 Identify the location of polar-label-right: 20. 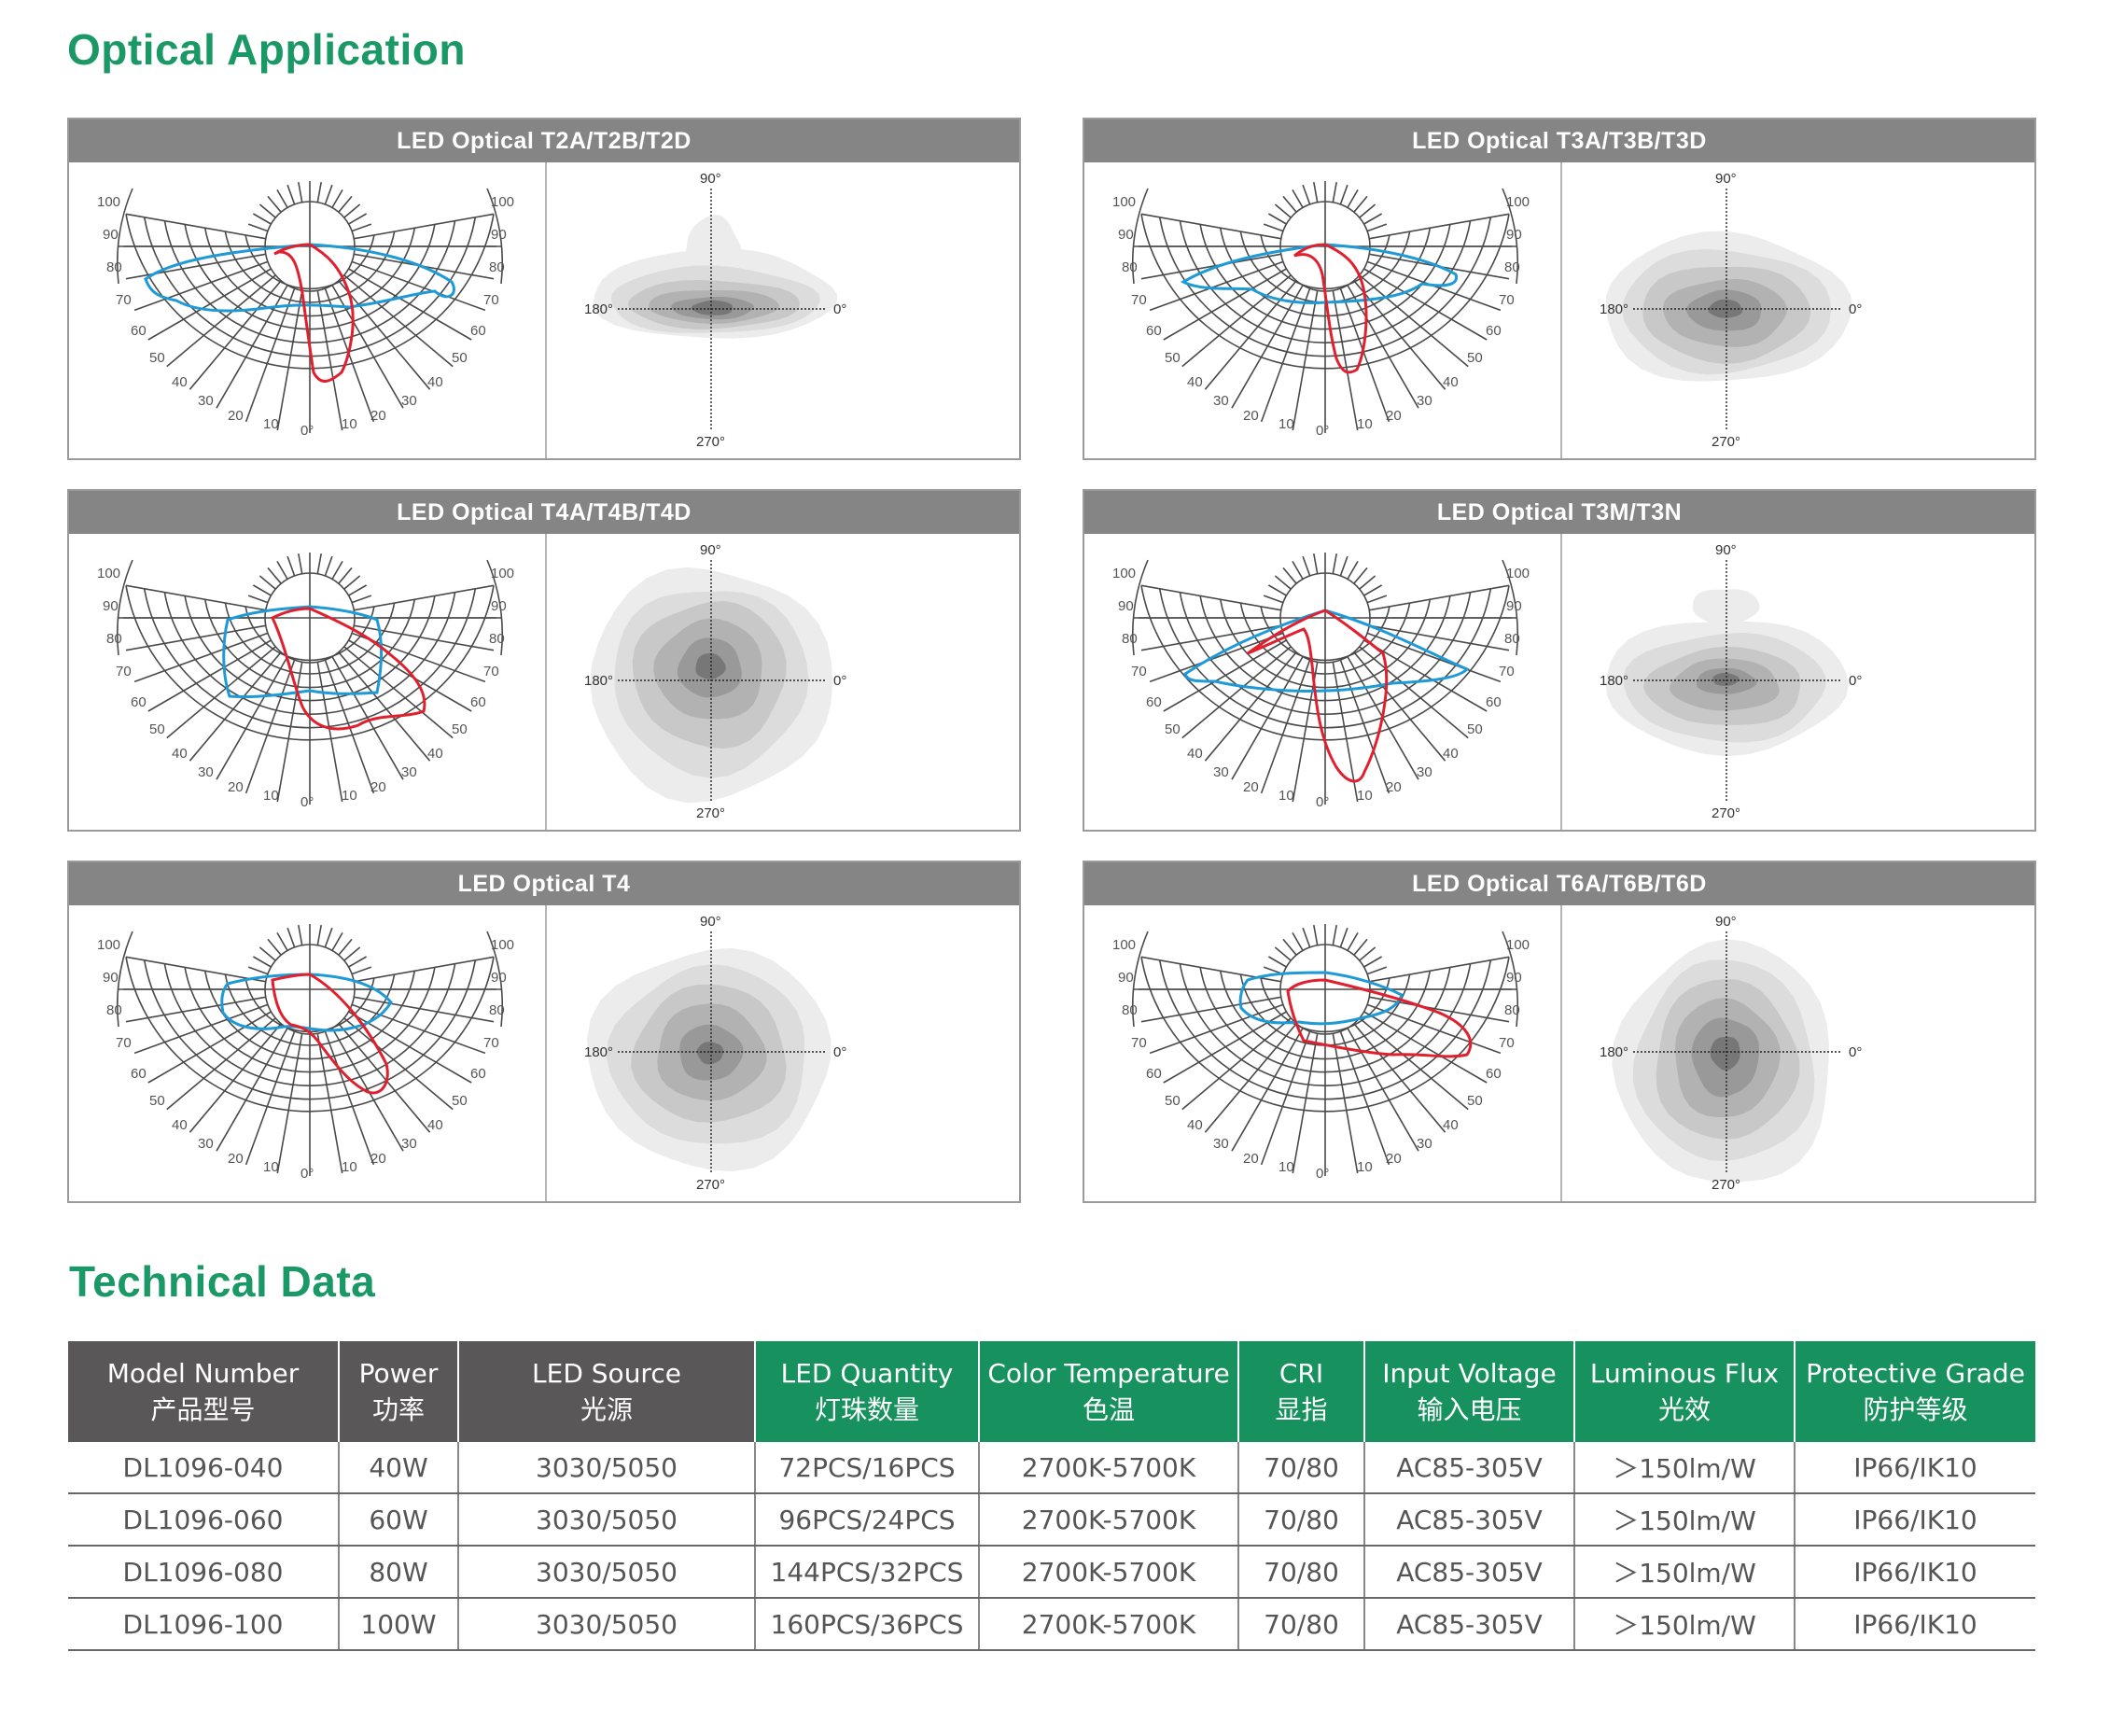
(378, 1159).